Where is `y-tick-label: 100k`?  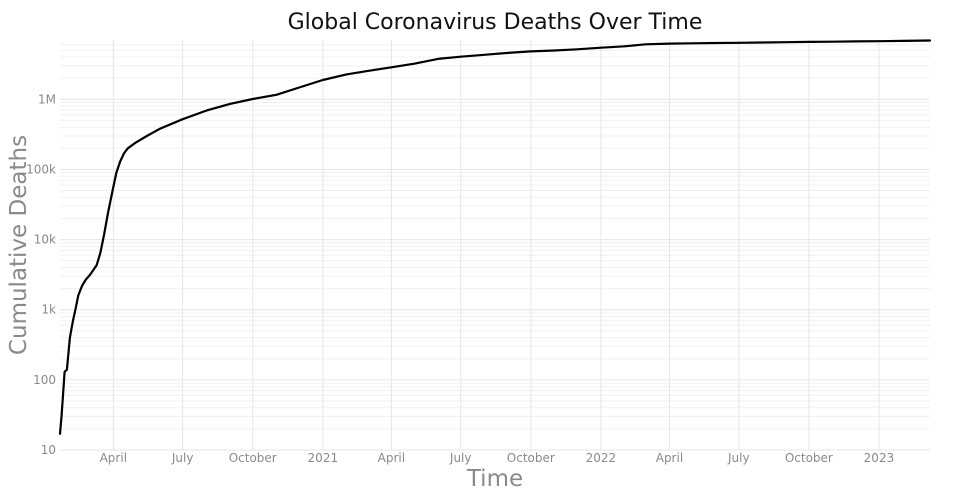 y-tick-label: 100k is located at coordinates (41, 169).